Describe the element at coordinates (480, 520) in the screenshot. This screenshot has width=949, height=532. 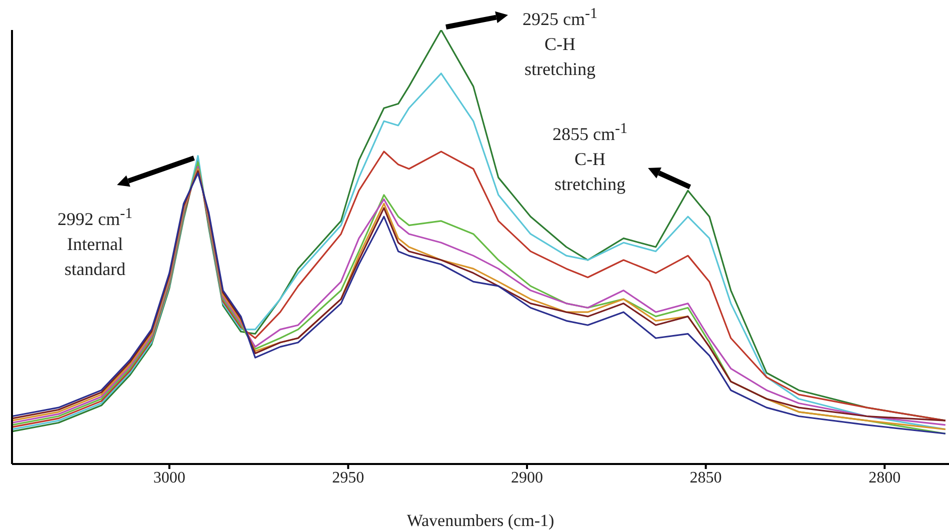
I see `x-axis-title: Wavenumbers (cm-1)` at that location.